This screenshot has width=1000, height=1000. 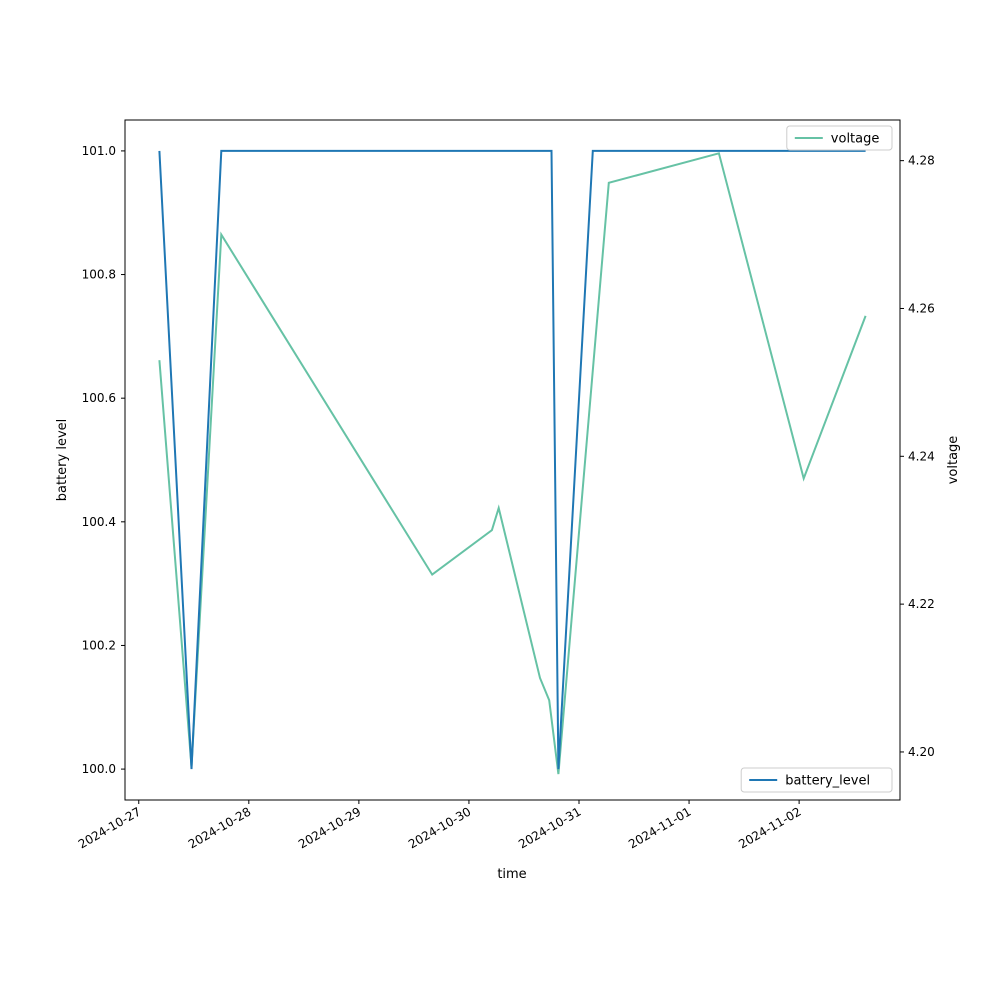 I want to click on x-tick-label: 2024-11-01, so click(x=659, y=827).